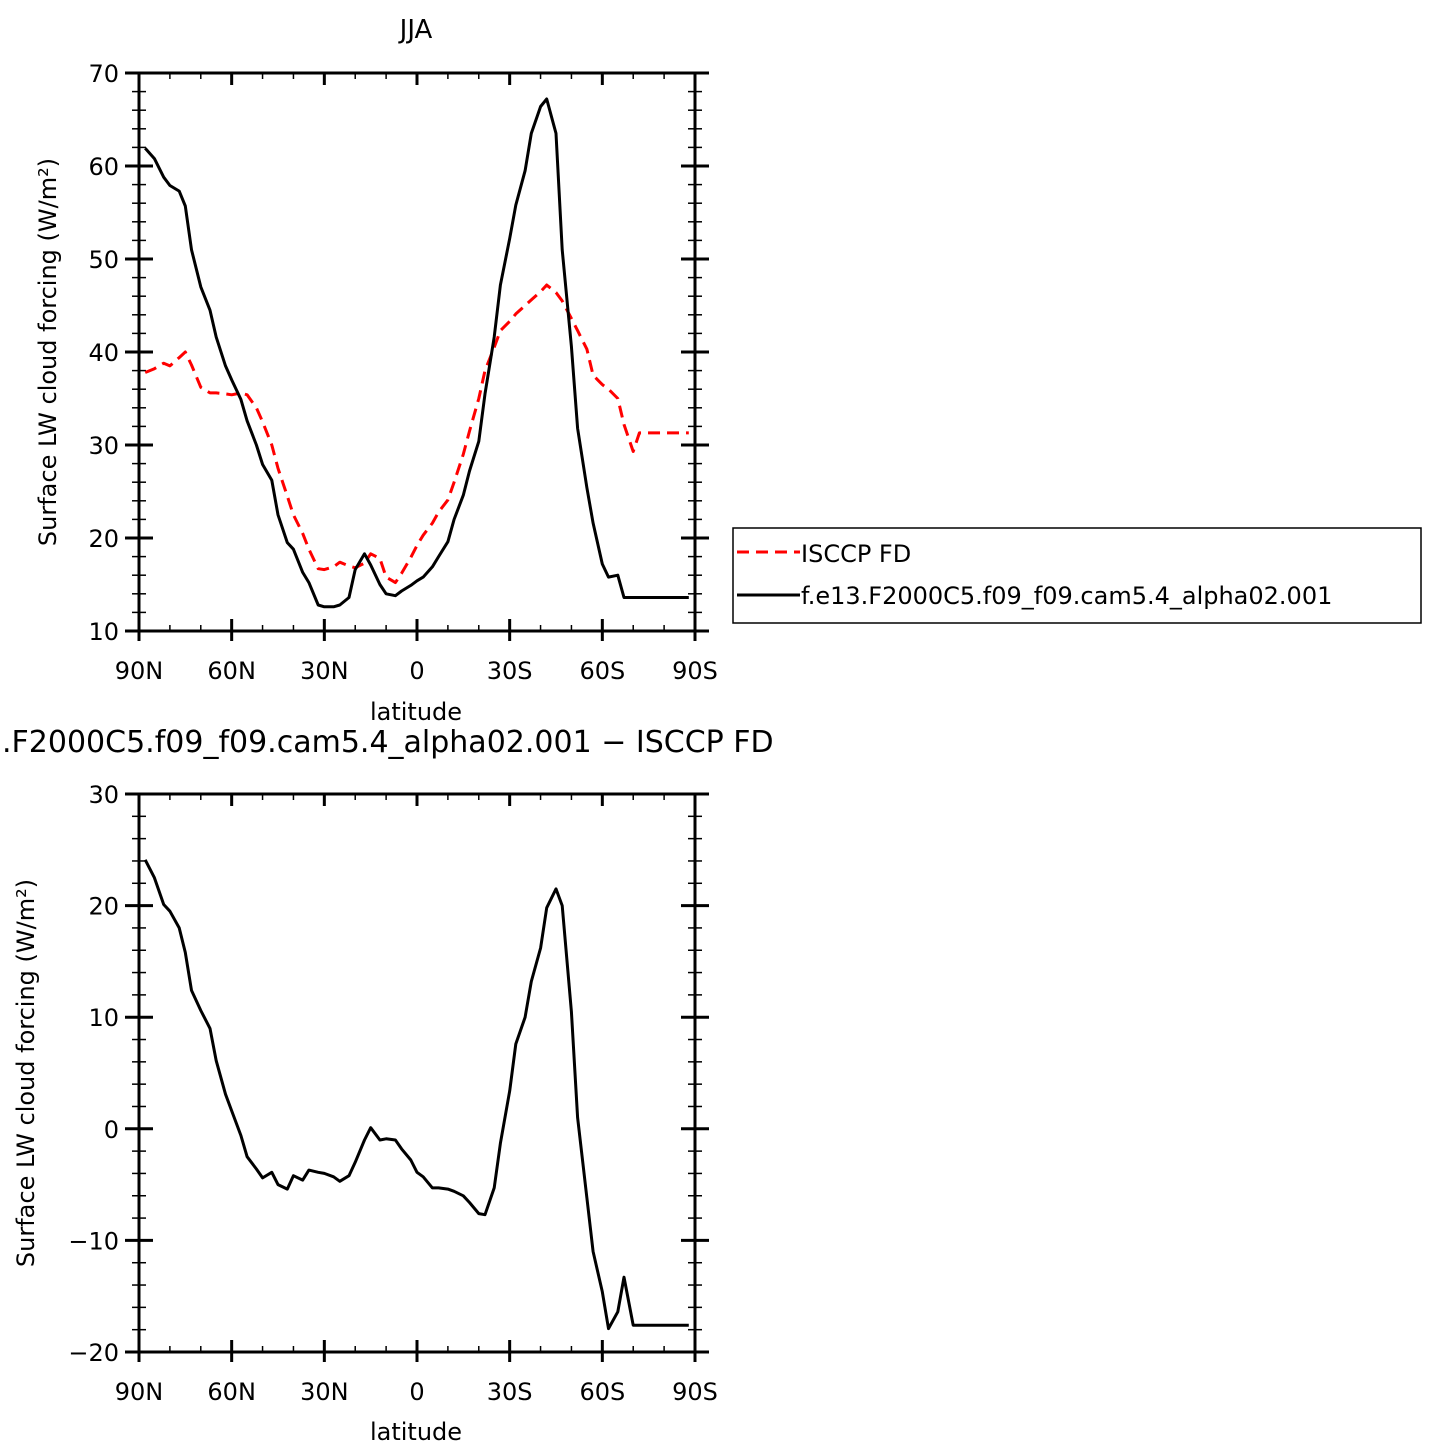 This screenshot has width=1452, height=1452. Describe the element at coordinates (1066, 596) in the screenshot. I see `legend-label-model: f.e13.F2000C5.f09_f09.cam5.4_alpha02.001` at that location.